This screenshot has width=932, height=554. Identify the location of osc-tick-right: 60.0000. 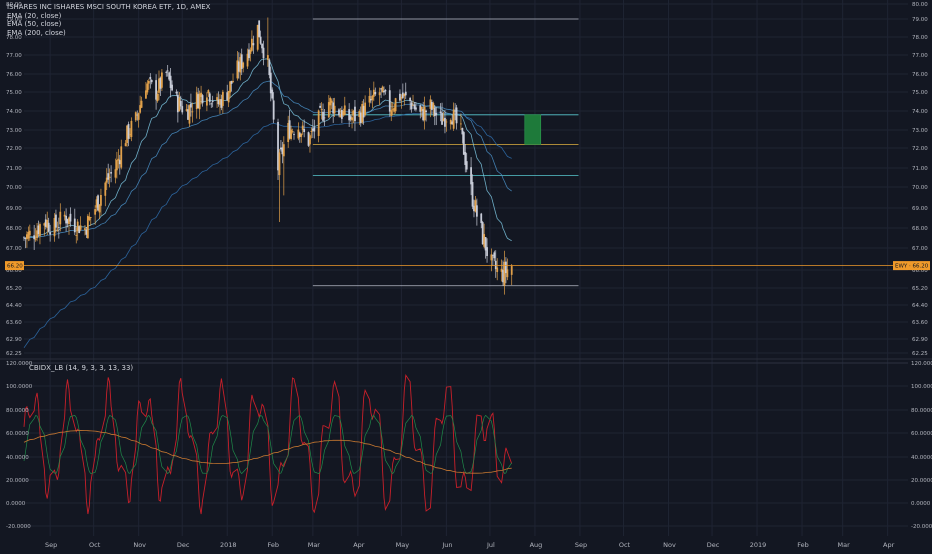
(921, 434).